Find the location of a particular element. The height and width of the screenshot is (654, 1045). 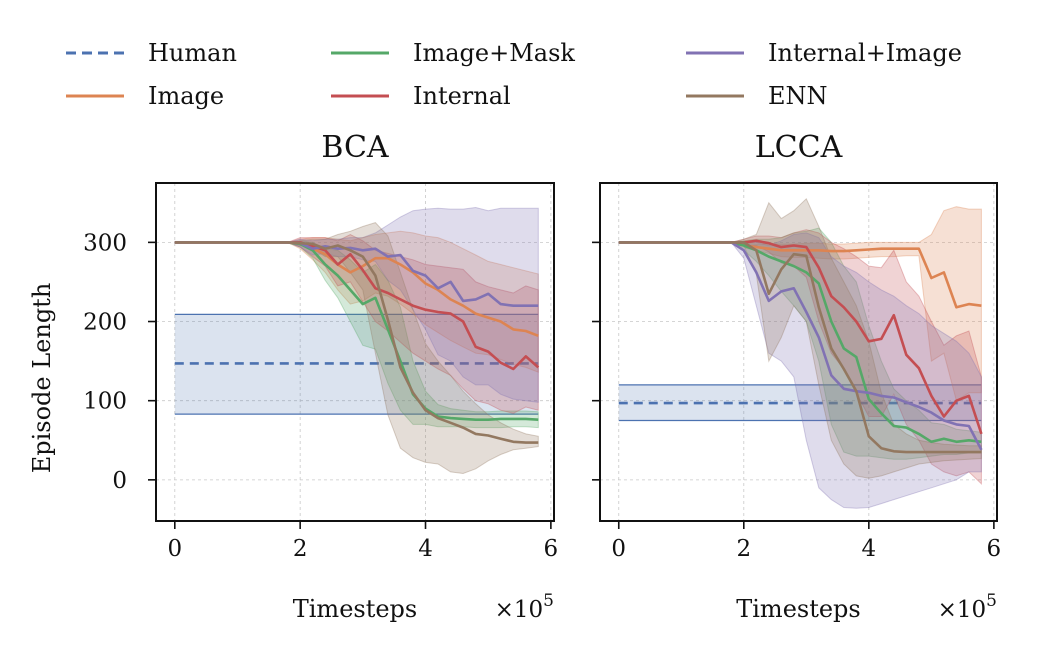

legend-label: ENN is located at coordinates (798, 96).